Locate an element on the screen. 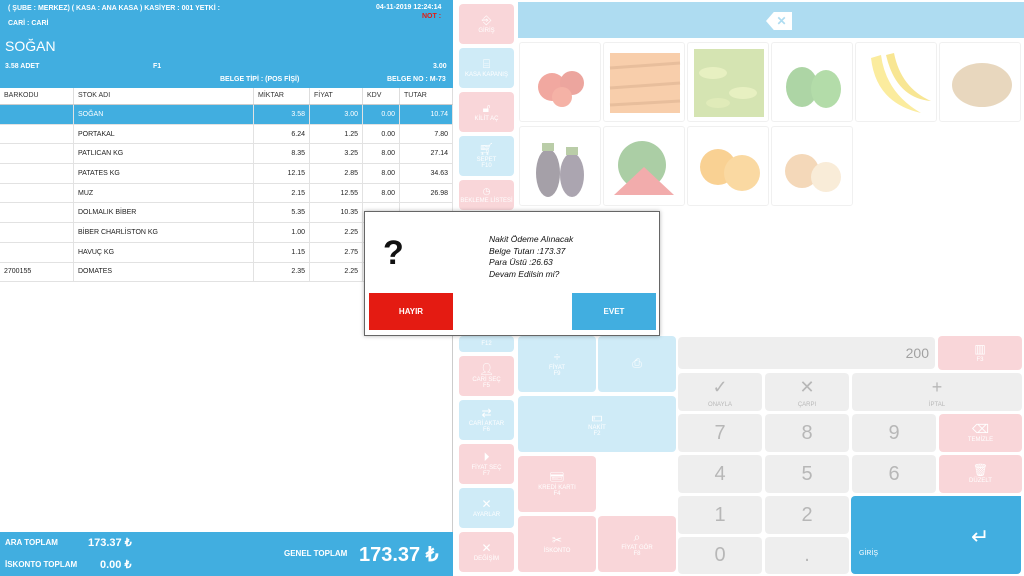  login-icon: ⎆ is located at coordinates (486, 20).